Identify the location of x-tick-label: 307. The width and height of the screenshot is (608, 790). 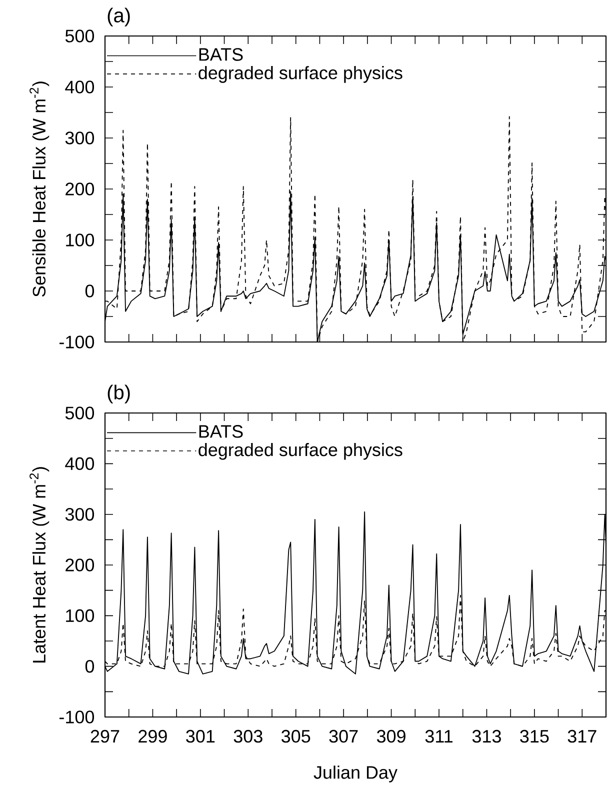
(343, 736).